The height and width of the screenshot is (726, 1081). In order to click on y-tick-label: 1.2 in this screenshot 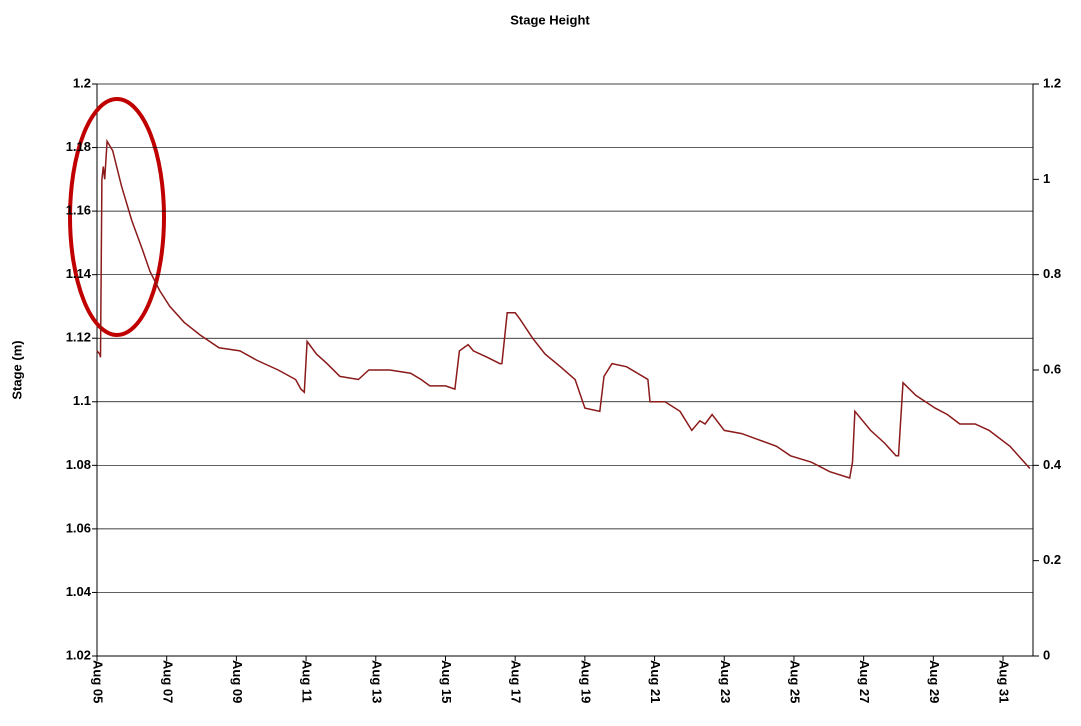, I will do `click(82, 82)`.